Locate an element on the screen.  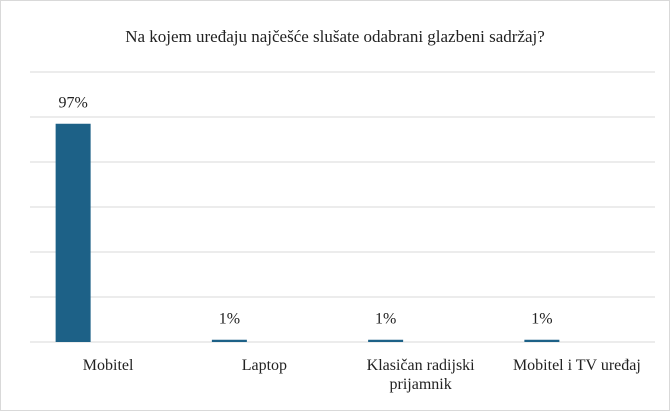
x-tick-label: Mobitel is located at coordinates (108, 365).